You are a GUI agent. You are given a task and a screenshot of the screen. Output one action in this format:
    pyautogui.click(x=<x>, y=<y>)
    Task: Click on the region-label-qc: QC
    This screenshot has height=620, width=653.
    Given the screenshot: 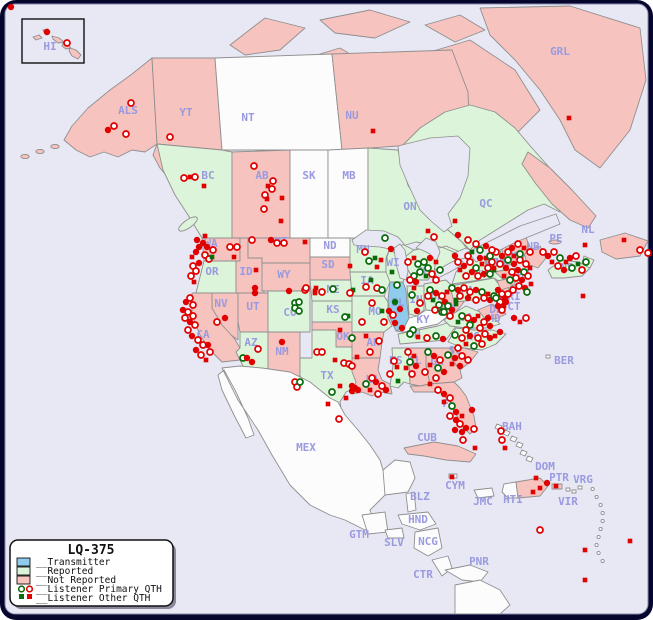 What is the action you would take?
    pyautogui.click(x=485, y=203)
    